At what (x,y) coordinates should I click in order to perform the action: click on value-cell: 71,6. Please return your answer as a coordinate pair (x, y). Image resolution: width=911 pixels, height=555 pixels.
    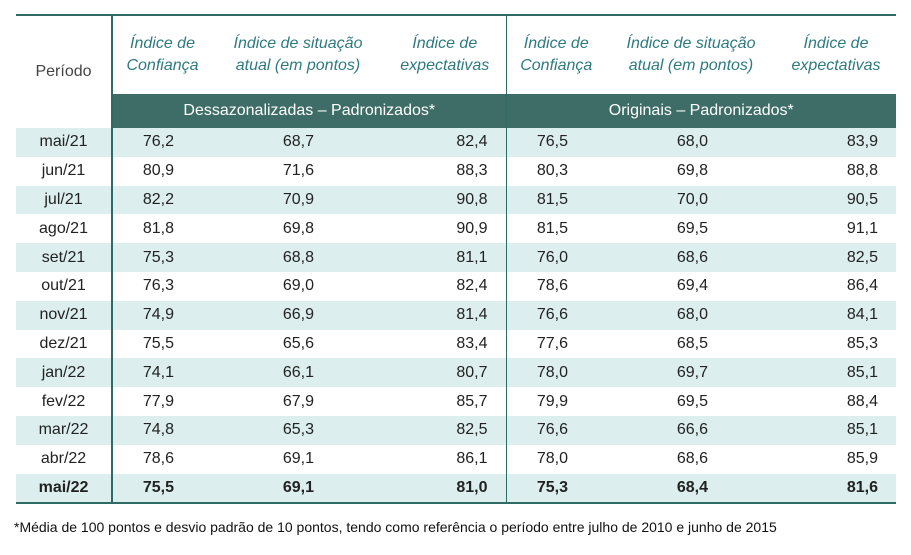
    Looking at the image, I should click on (298, 171).